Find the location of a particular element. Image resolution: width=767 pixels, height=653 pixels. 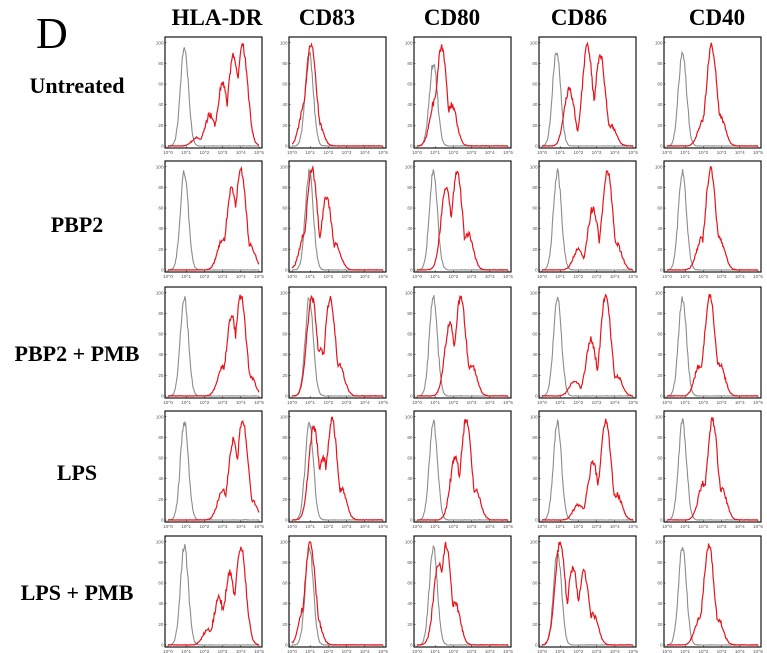

plot-untreated-cd80: 0 20 40 60 80 100 10^0 10^1 10^2 10^3 10^4 10^5 is located at coordinates (459, 95).